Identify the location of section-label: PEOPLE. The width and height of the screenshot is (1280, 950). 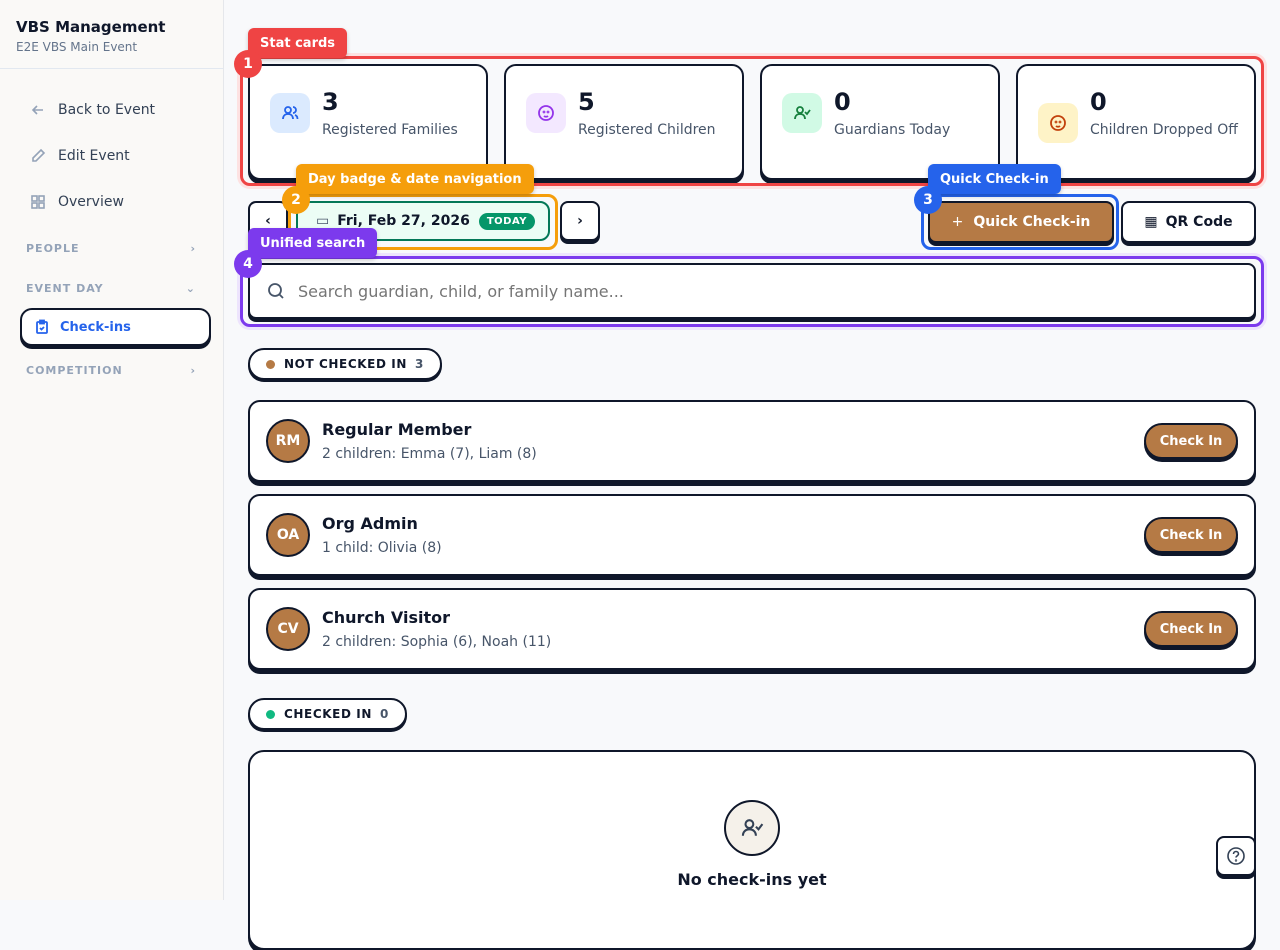
(53, 248).